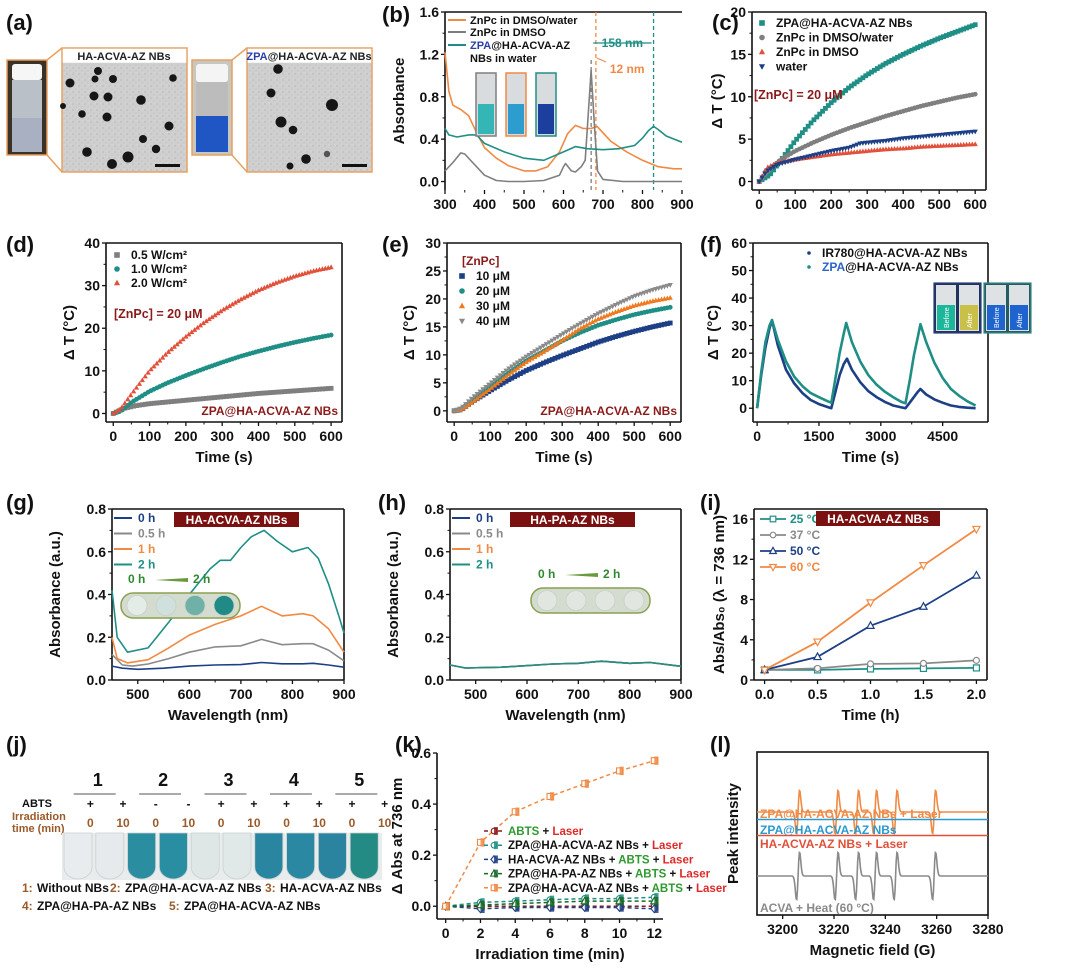 This screenshot has height=980, width=1080. Describe the element at coordinates (437, 383) in the screenshot. I see `y-tick-label: 5` at that location.